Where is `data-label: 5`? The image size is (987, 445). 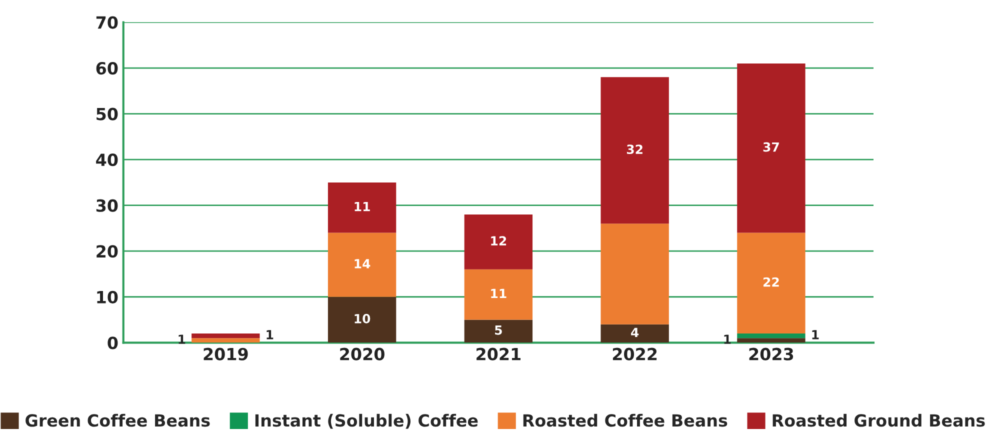
data-label: 5 is located at coordinates (498, 330).